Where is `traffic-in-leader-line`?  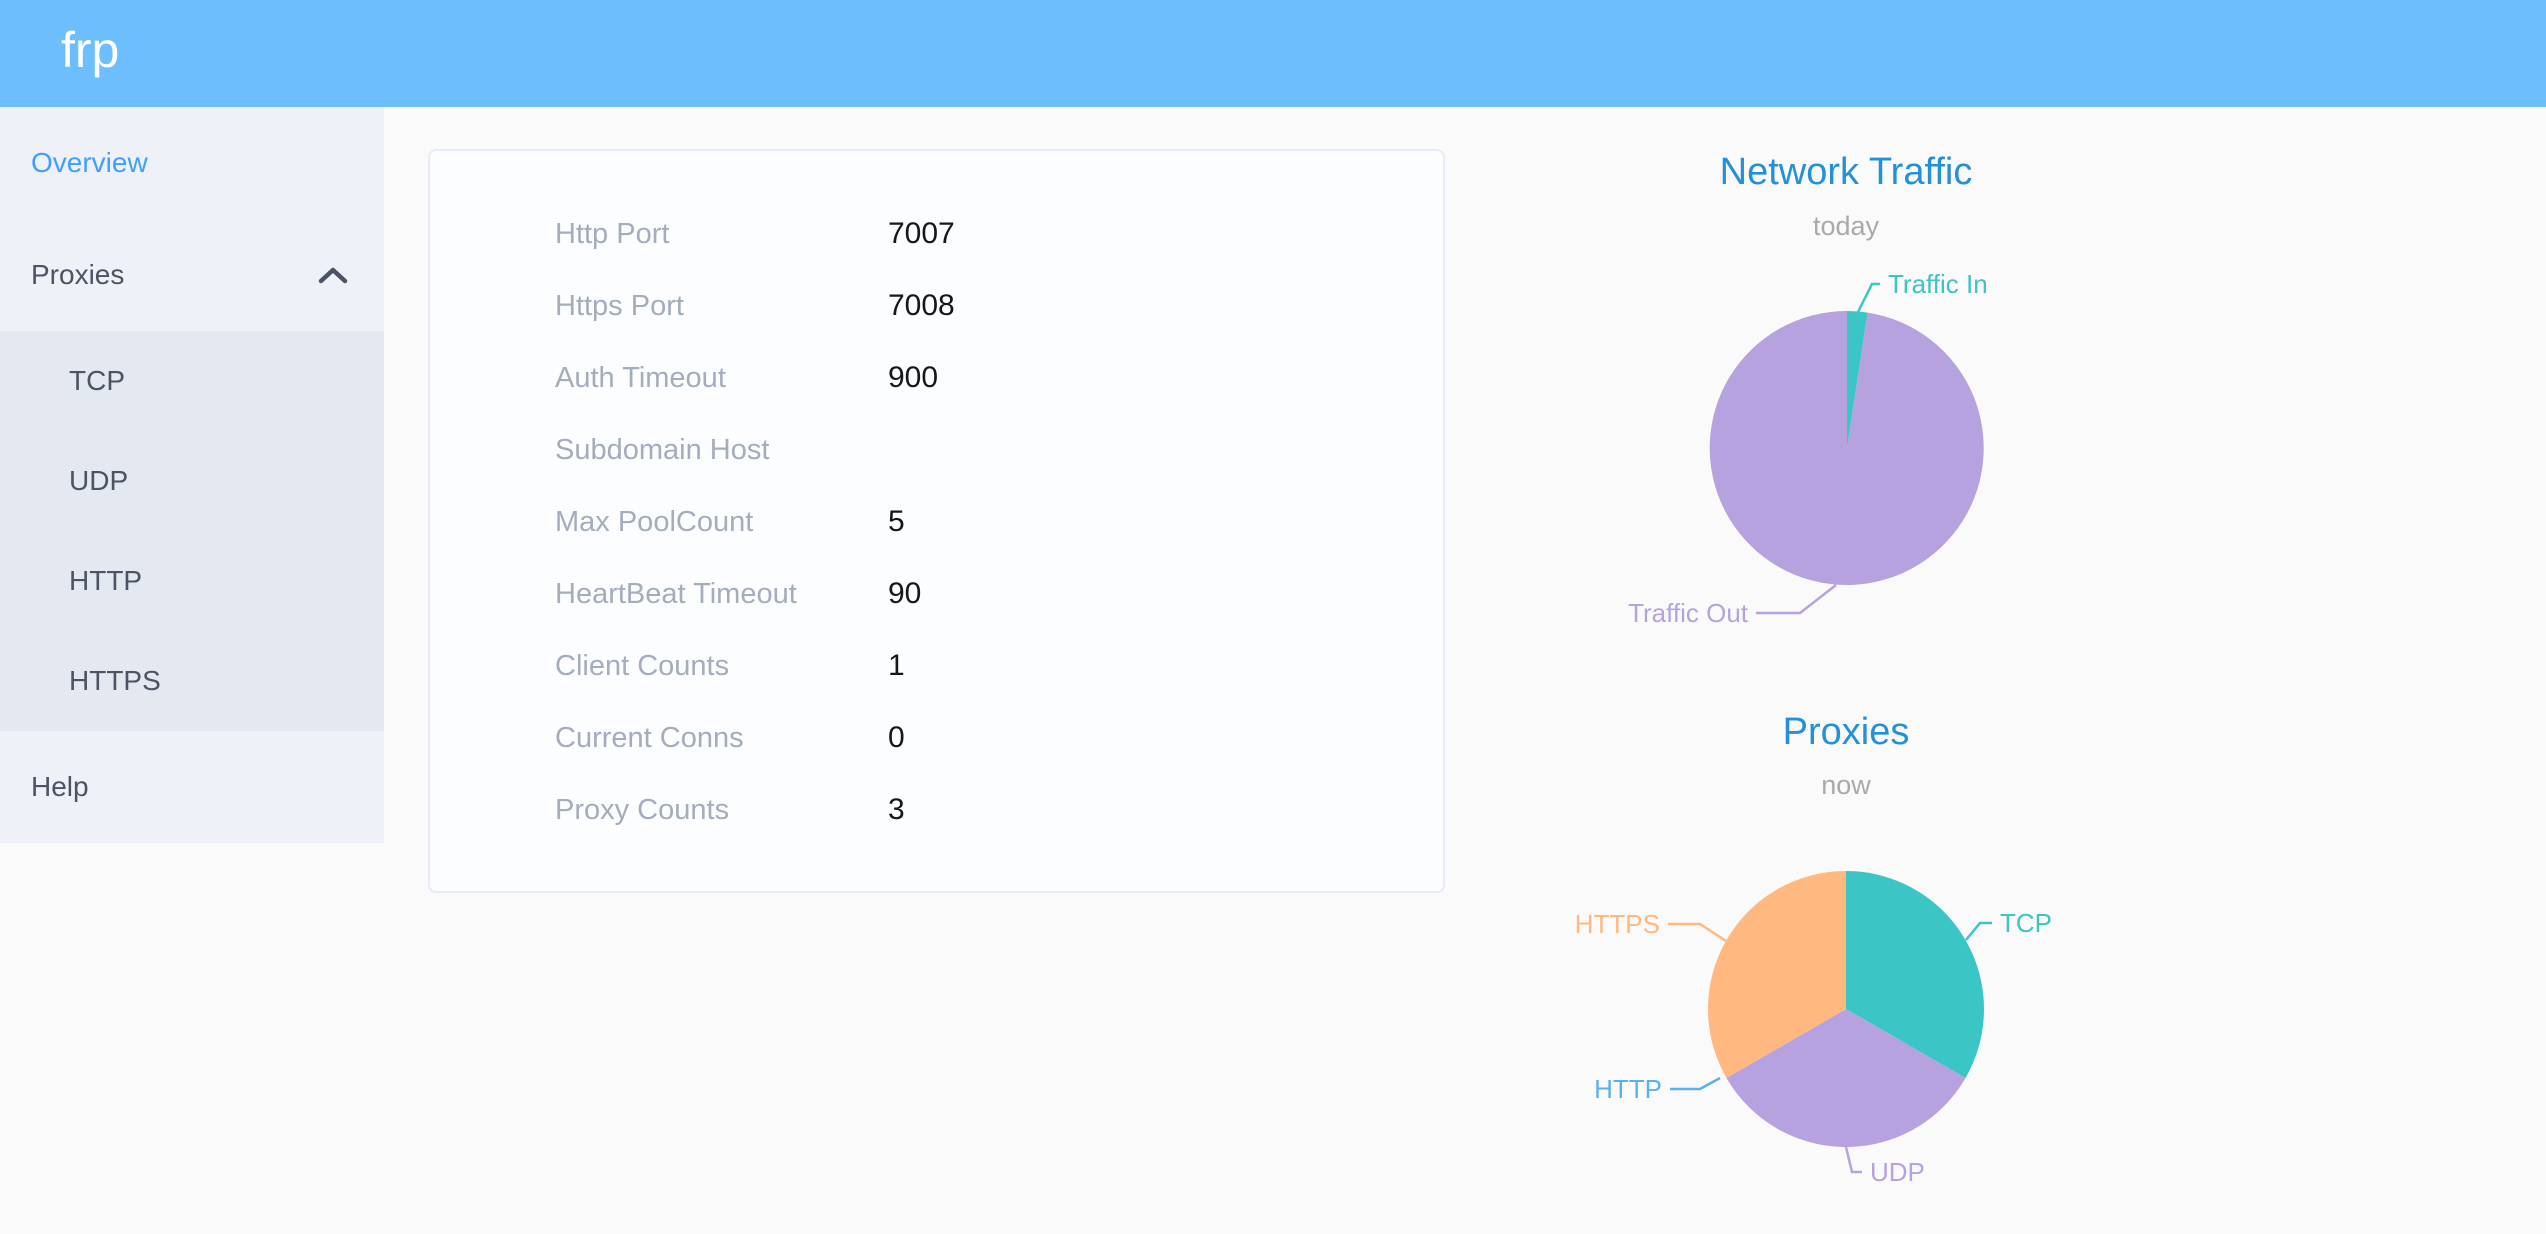
traffic-in-leader-line is located at coordinates (1868, 297).